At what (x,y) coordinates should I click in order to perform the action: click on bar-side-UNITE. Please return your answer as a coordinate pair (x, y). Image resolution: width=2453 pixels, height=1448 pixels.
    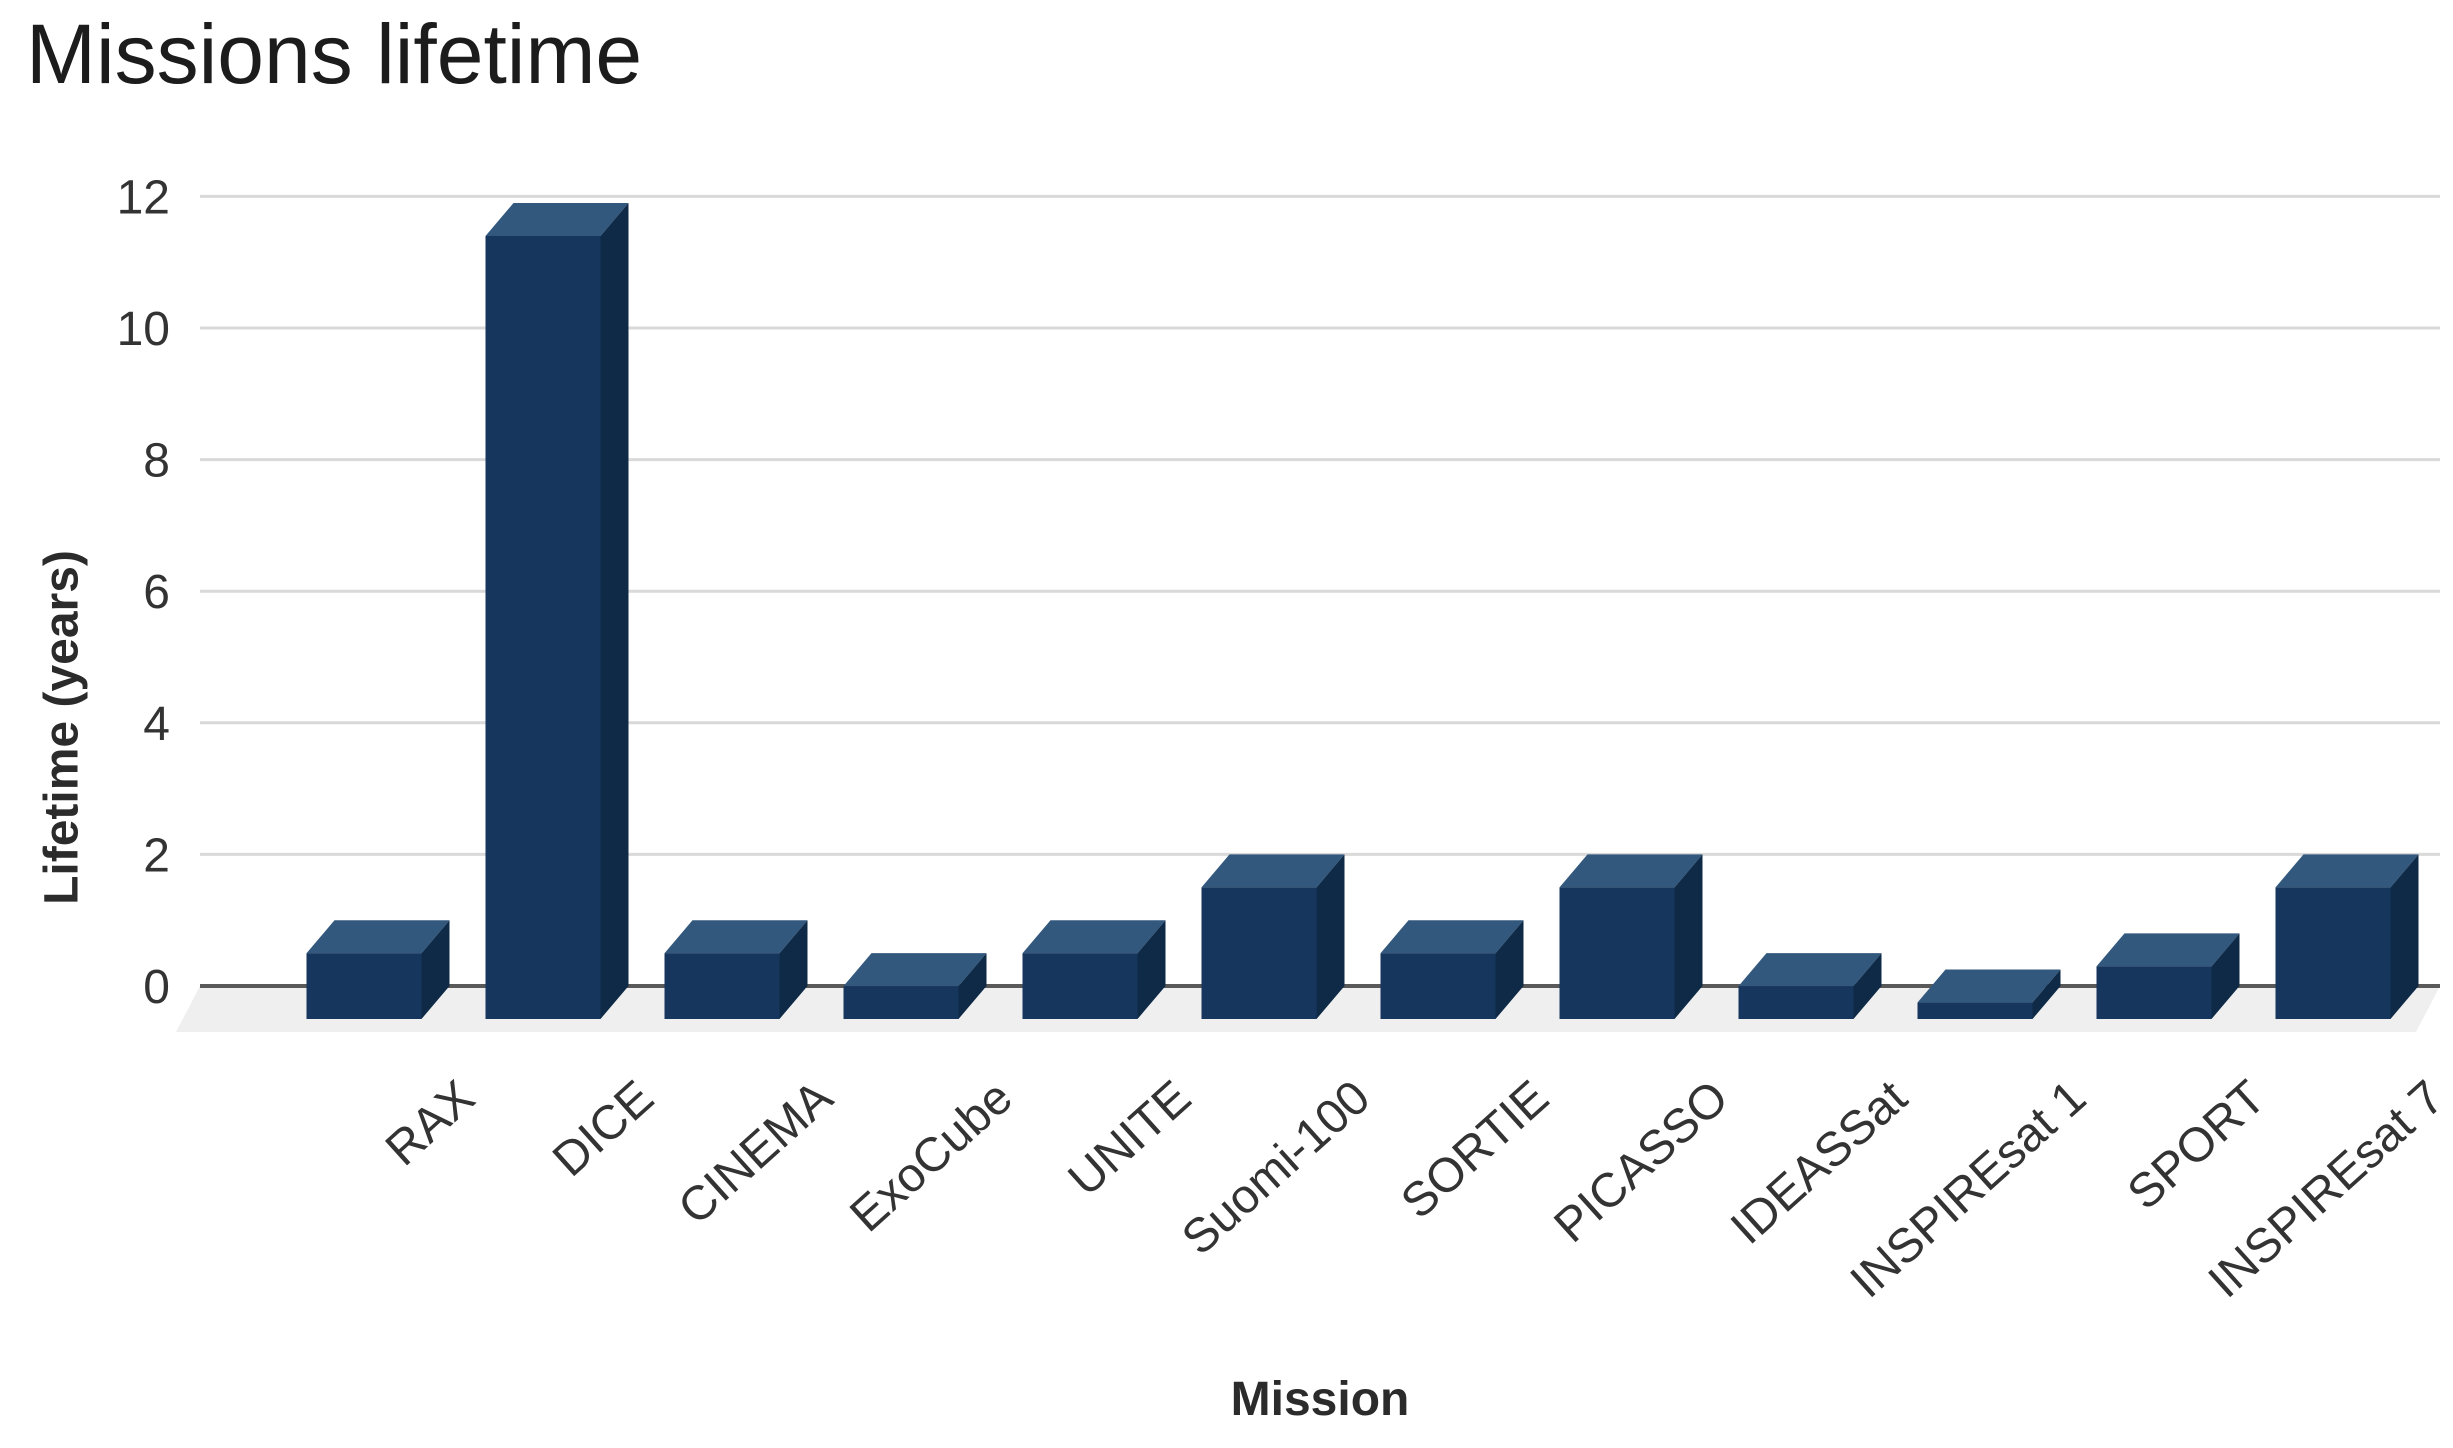
    Looking at the image, I should click on (1151, 969).